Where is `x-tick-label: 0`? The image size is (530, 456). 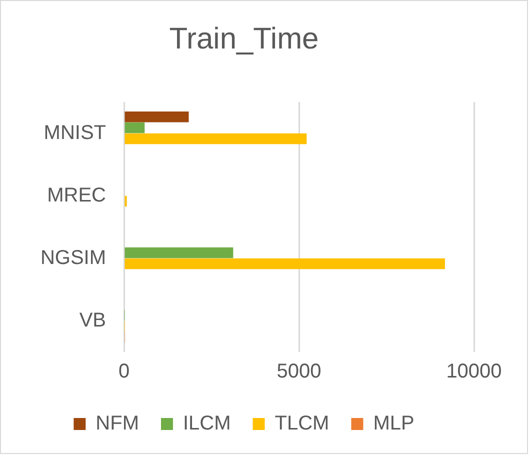 x-tick-label: 0 is located at coordinates (124, 371).